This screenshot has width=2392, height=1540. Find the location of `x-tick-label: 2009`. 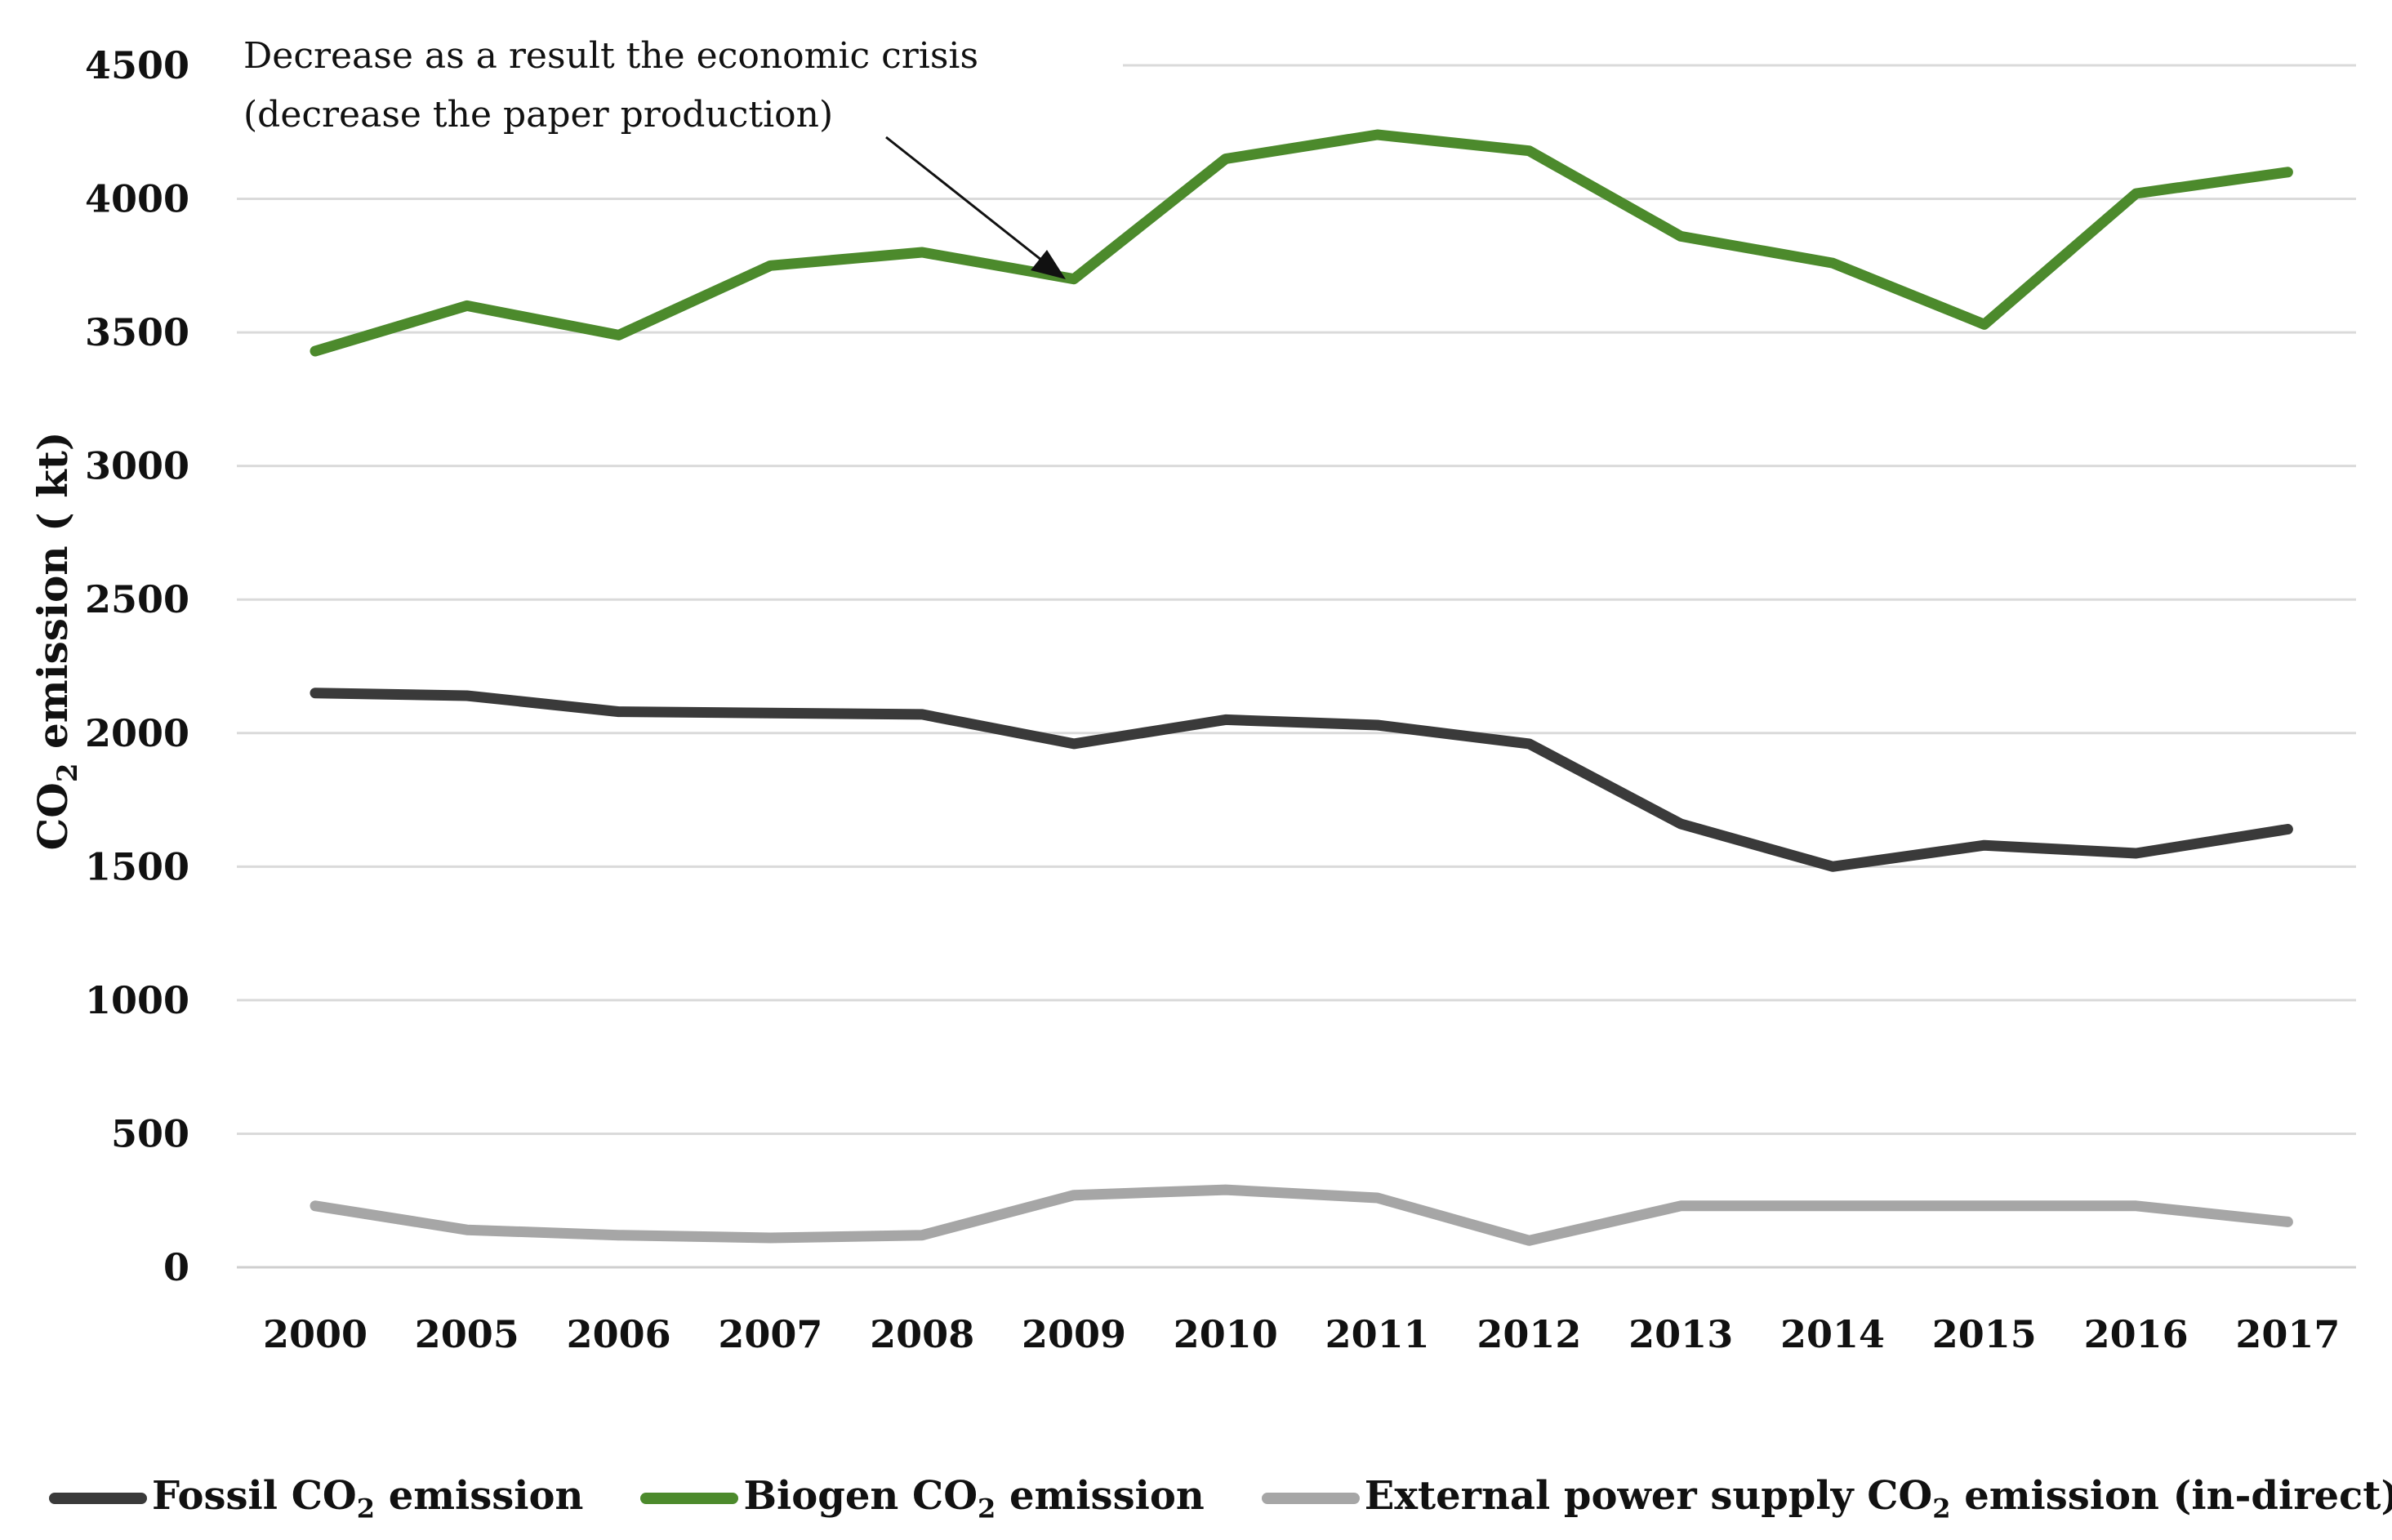

x-tick-label: 2009 is located at coordinates (1074, 1334).